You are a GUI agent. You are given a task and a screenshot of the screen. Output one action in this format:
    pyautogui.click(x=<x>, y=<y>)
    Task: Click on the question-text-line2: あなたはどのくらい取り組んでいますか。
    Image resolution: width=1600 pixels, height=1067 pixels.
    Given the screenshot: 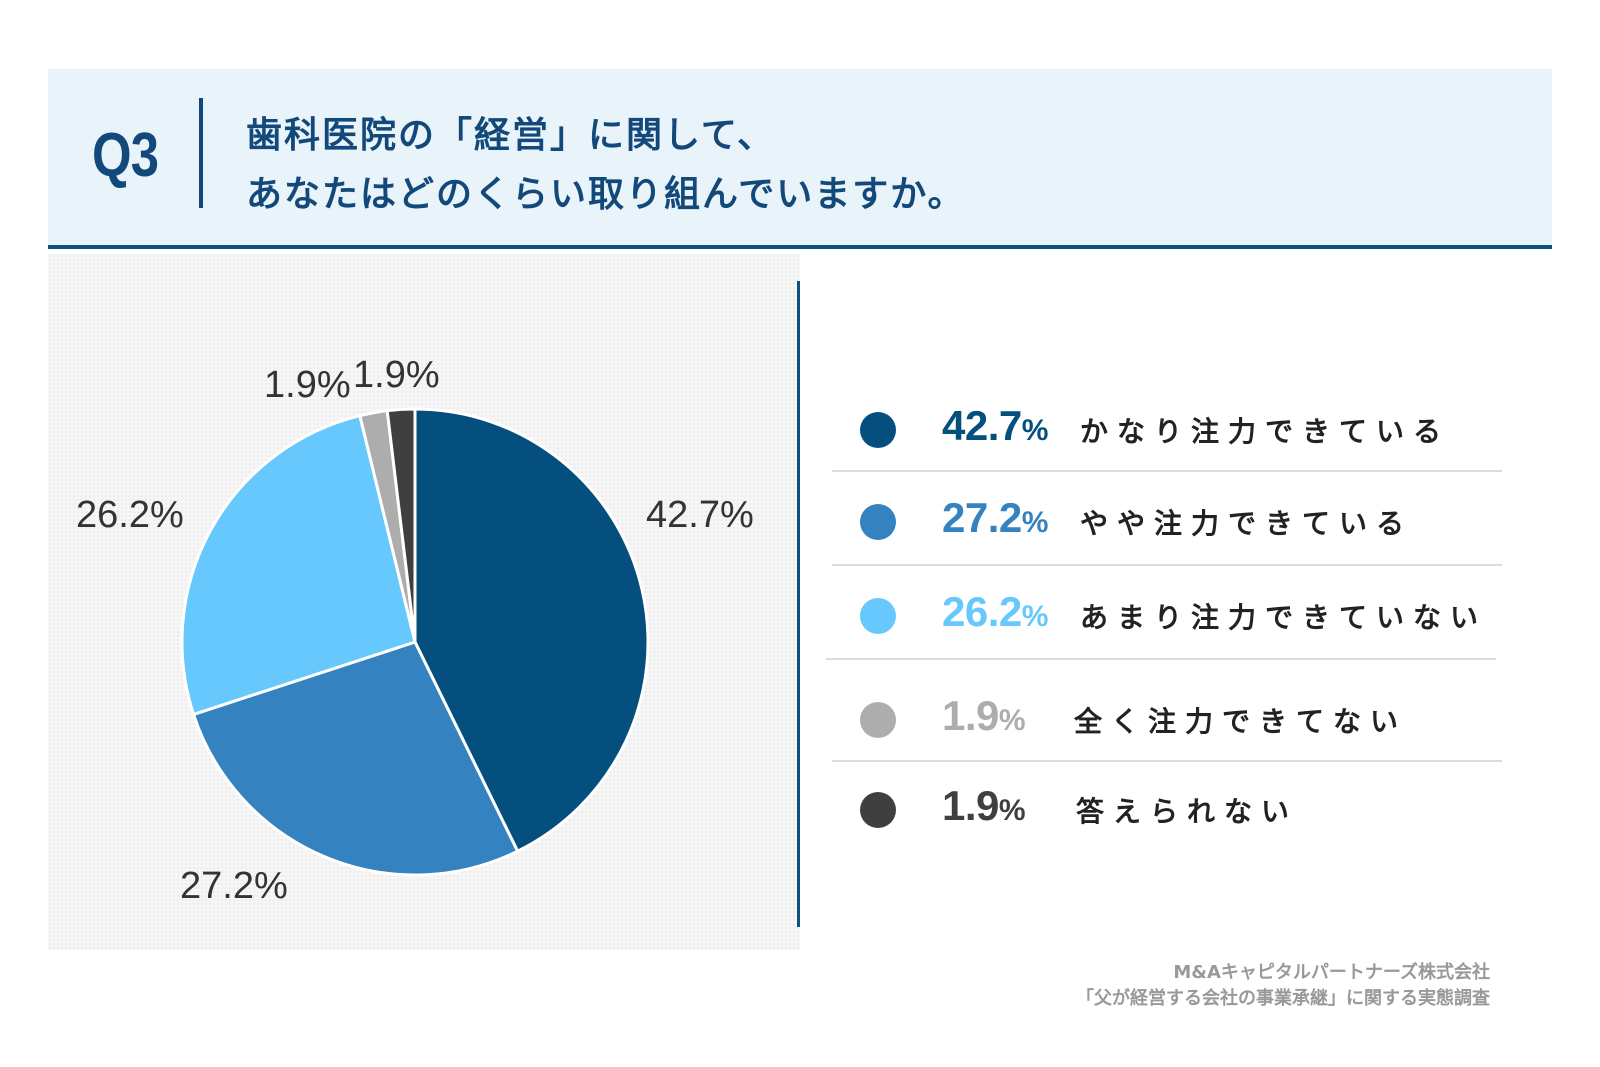 What is the action you would take?
    pyautogui.click(x=606, y=194)
    